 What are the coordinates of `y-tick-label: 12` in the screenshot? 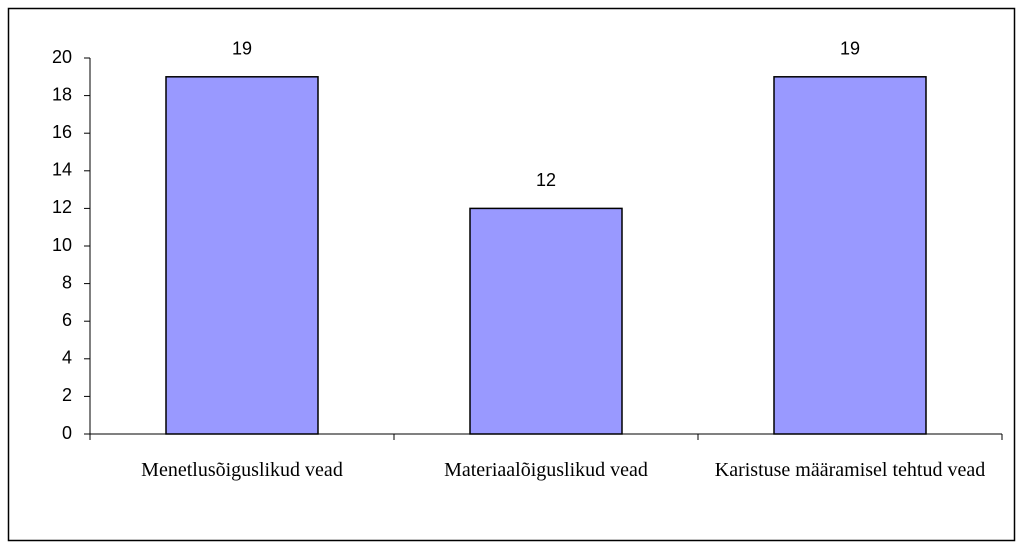 It's located at (62, 207).